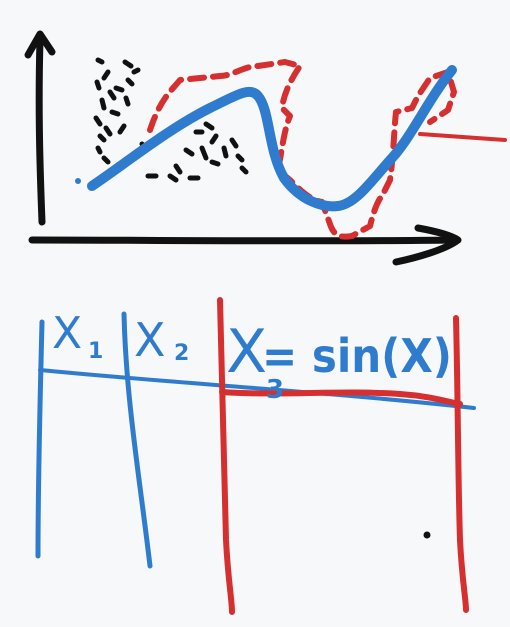  What do you see at coordinates (275, 390) in the screenshot?
I see `header-x3-subscript: 3` at bounding box center [275, 390].